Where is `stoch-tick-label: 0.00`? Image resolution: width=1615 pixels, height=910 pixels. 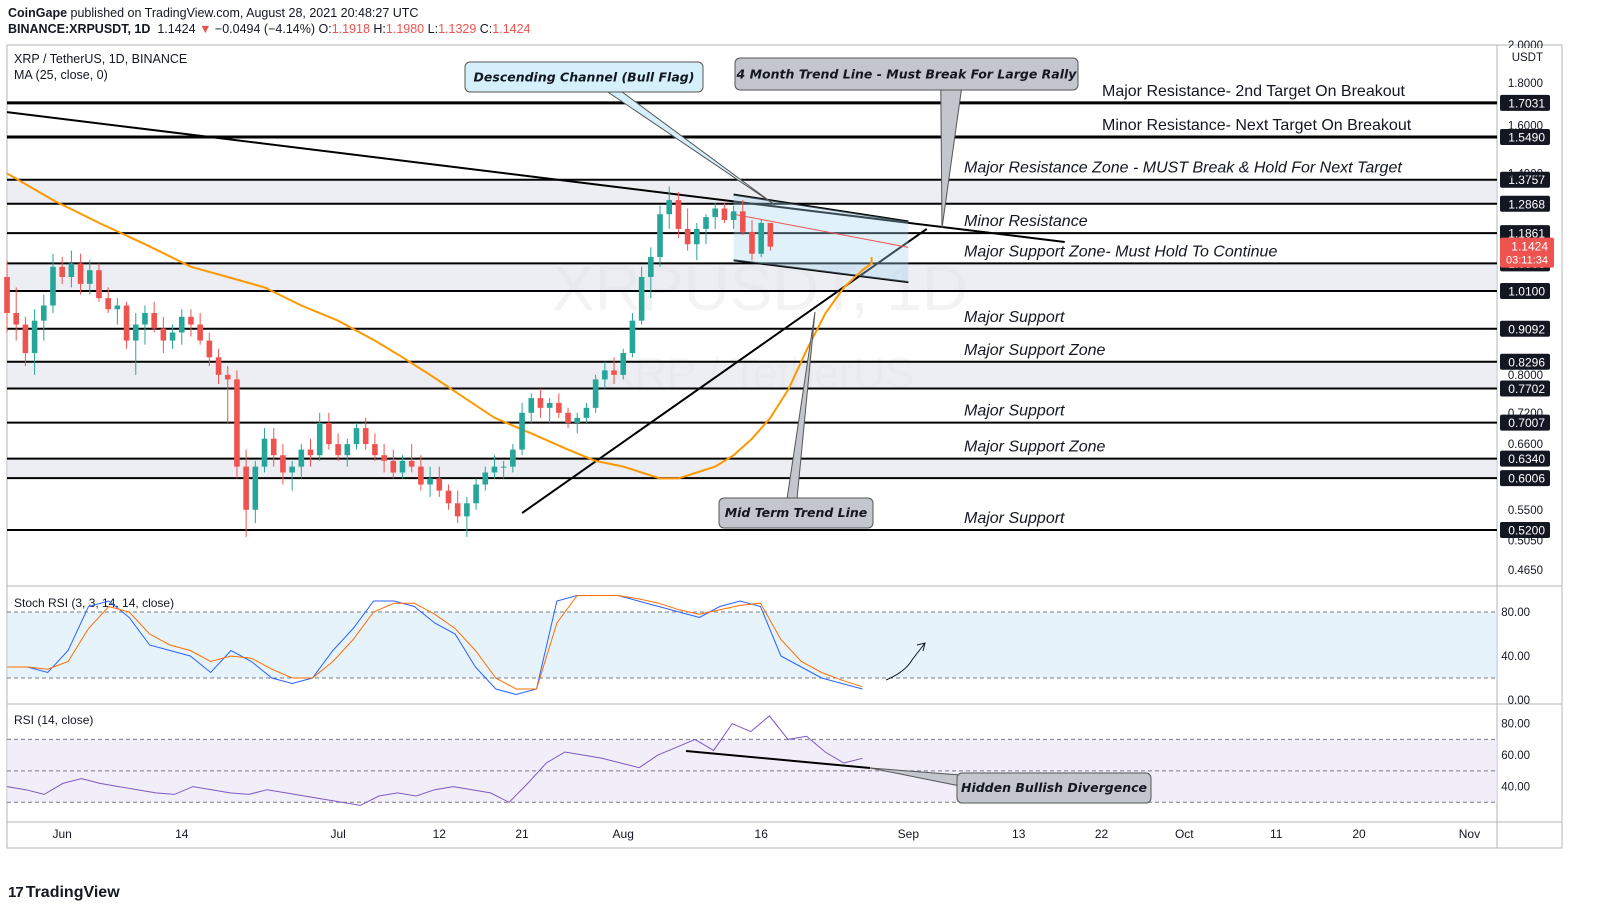
stoch-tick-label: 0.00 is located at coordinates (1519, 701).